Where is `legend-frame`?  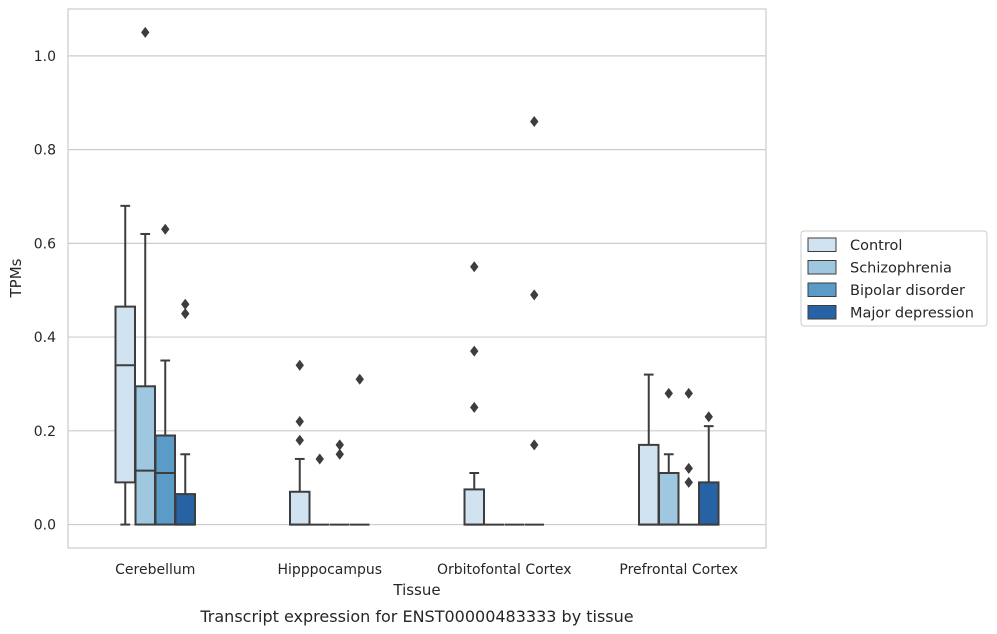 legend-frame is located at coordinates (894, 278).